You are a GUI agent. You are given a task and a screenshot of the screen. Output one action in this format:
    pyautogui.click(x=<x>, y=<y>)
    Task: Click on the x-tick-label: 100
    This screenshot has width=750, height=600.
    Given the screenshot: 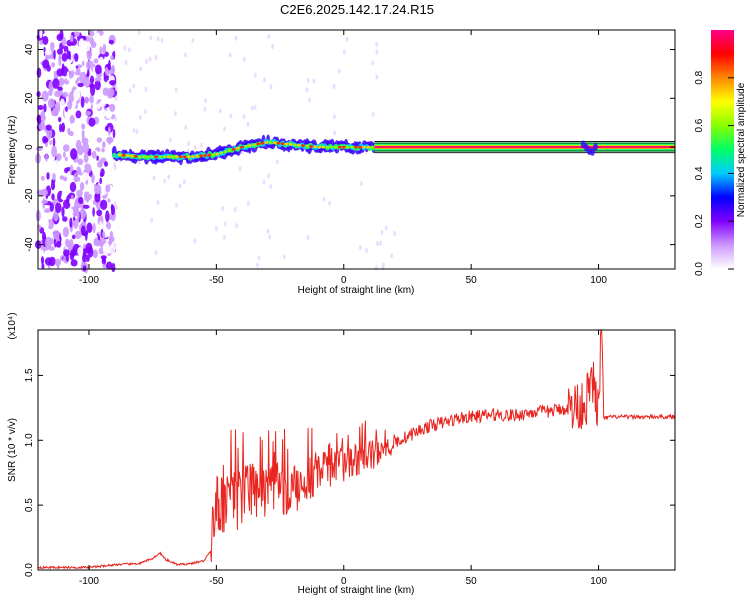 What is the action you would take?
    pyautogui.click(x=598, y=581)
    